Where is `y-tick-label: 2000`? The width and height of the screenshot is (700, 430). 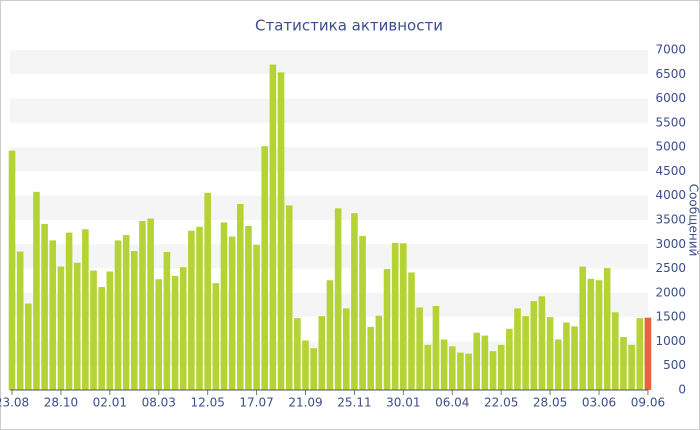 y-tick-label: 2000 is located at coordinates (670, 292).